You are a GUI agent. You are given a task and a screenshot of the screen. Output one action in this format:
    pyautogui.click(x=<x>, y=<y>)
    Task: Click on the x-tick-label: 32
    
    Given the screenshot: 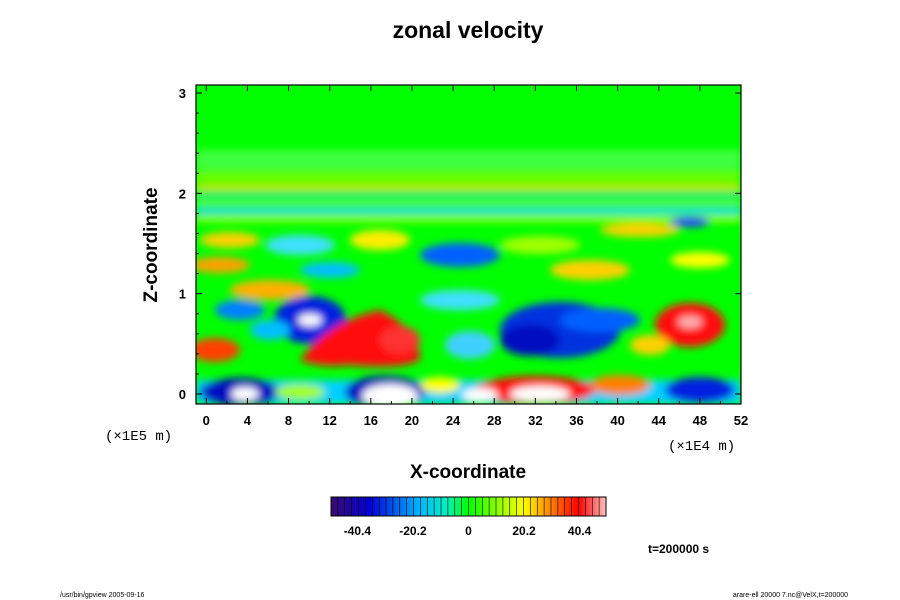 What is the action you would take?
    pyautogui.click(x=535, y=420)
    